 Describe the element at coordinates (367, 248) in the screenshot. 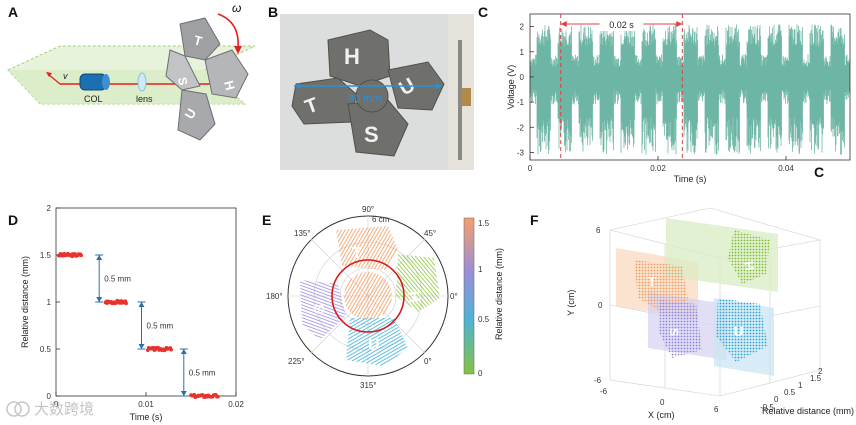

I see `leaf-orange` at that location.